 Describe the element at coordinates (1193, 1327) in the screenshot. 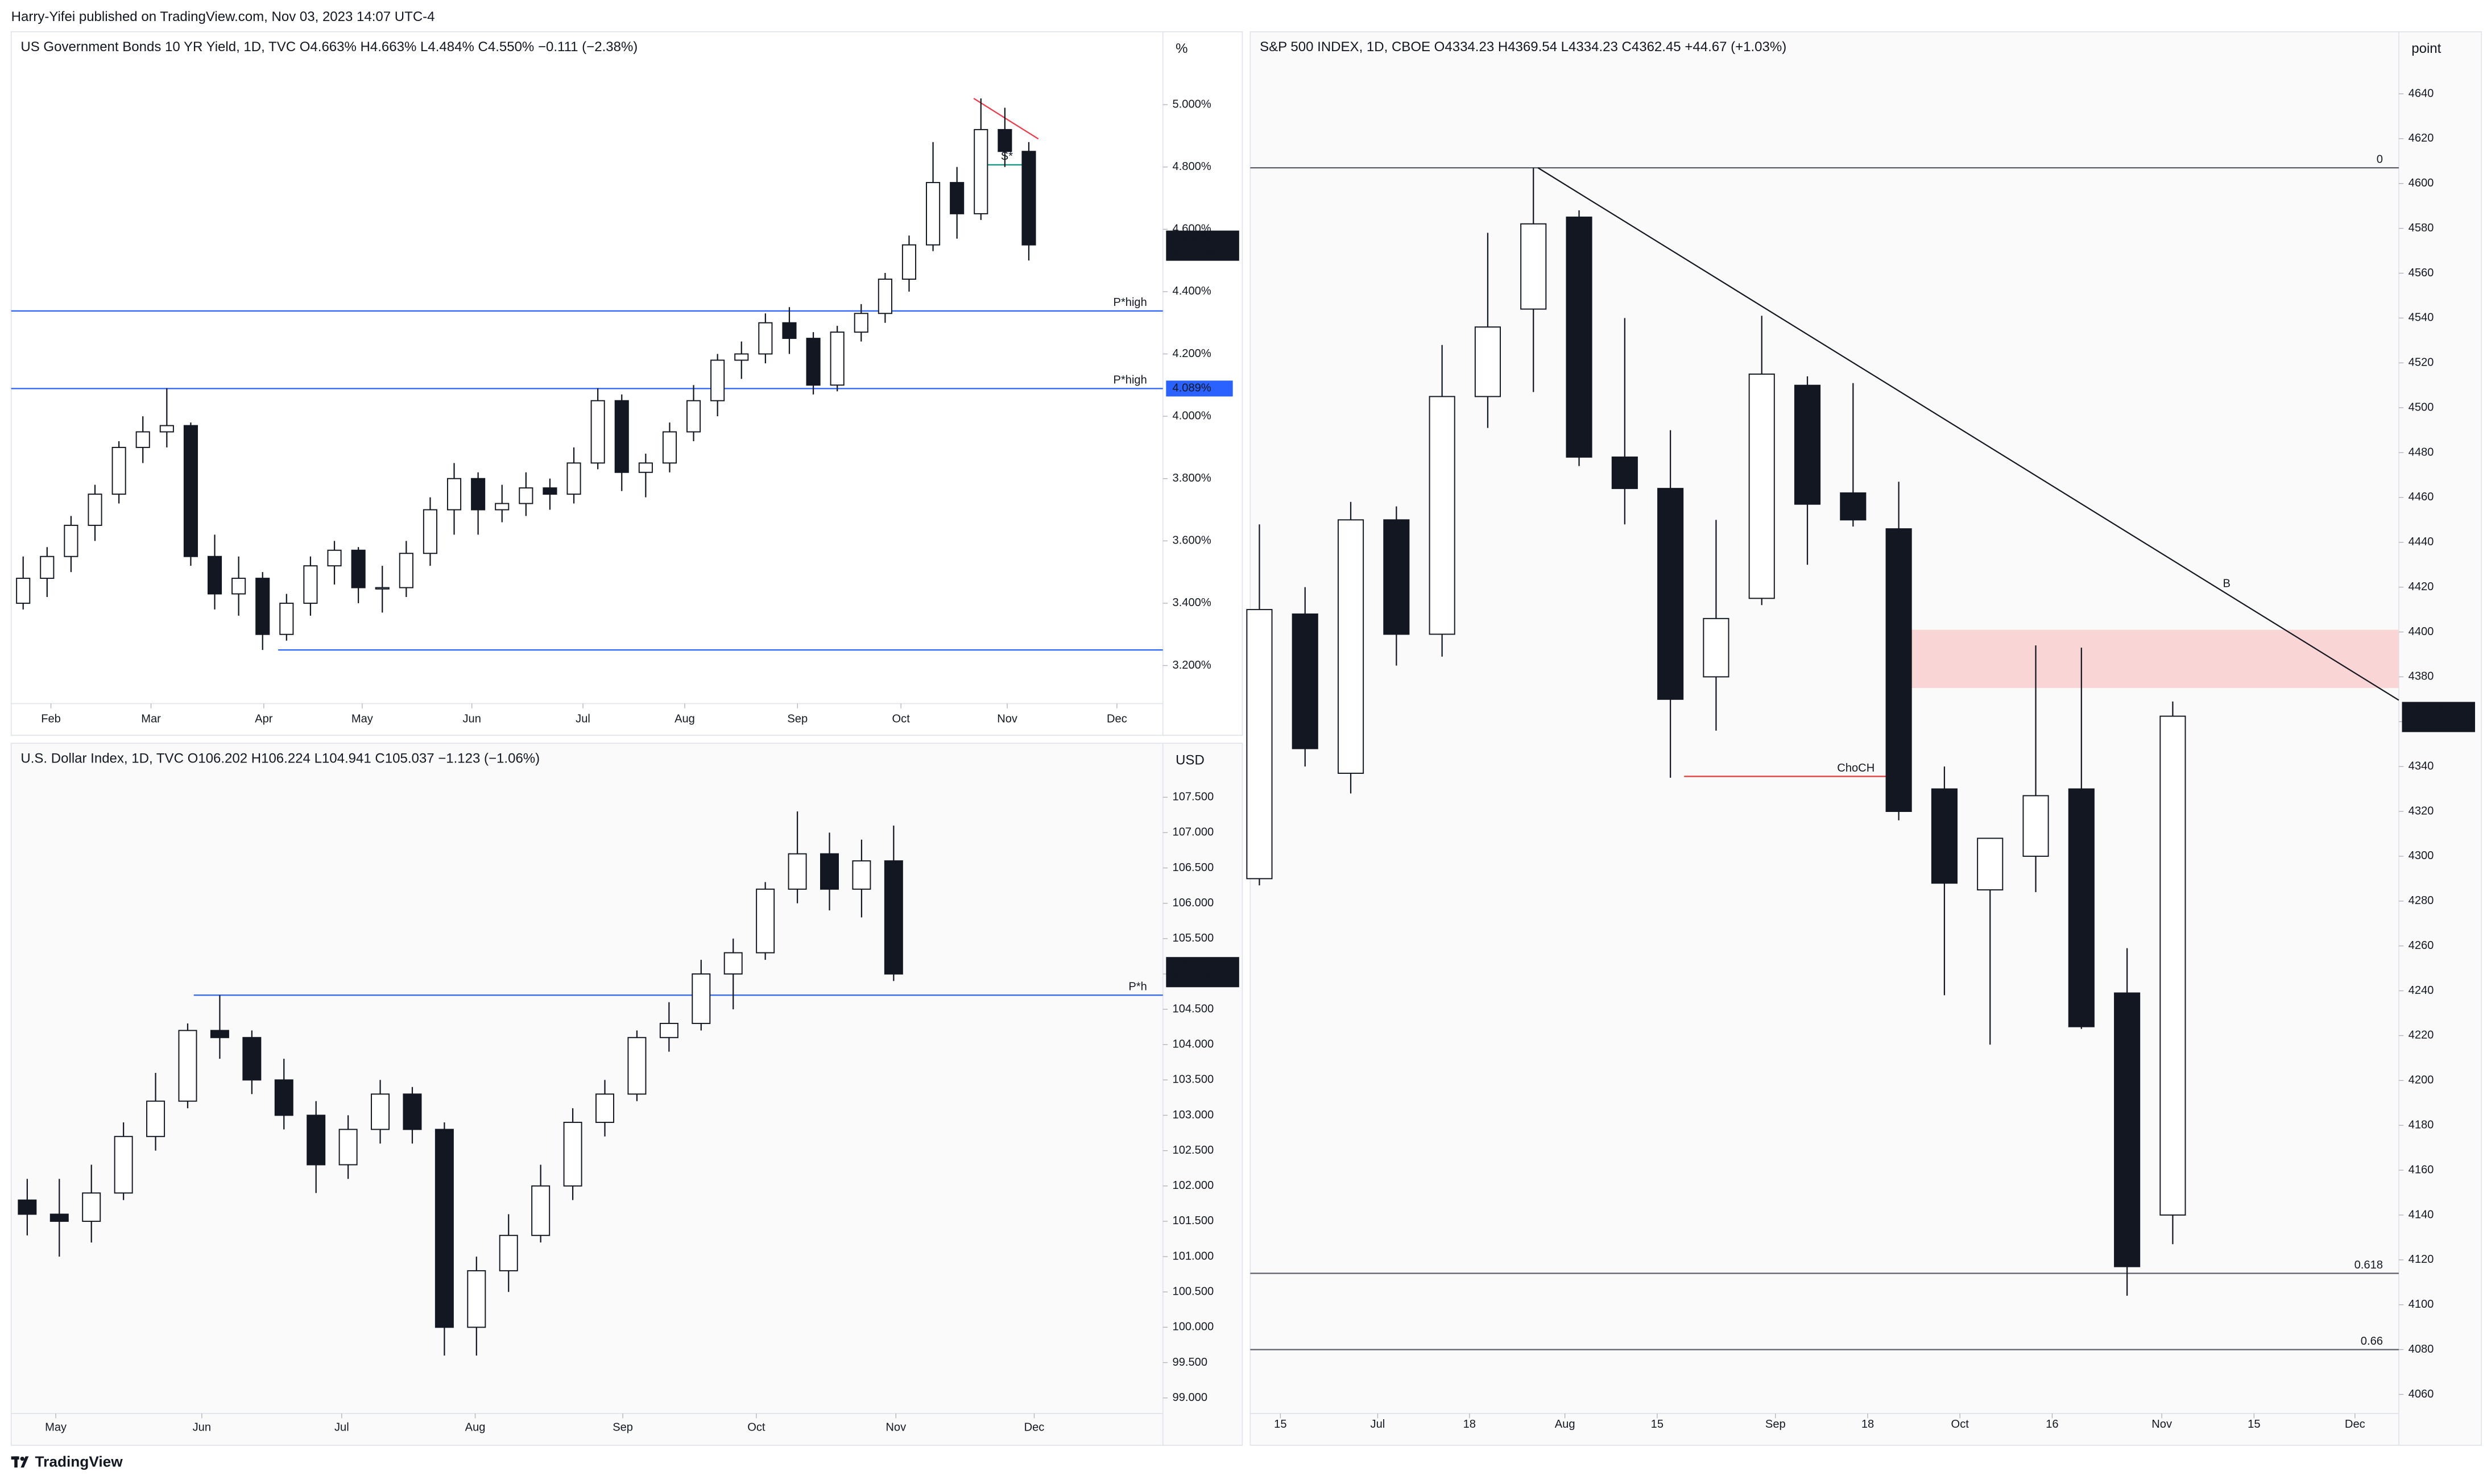

I see `y-tick-label: 100.000` at that location.